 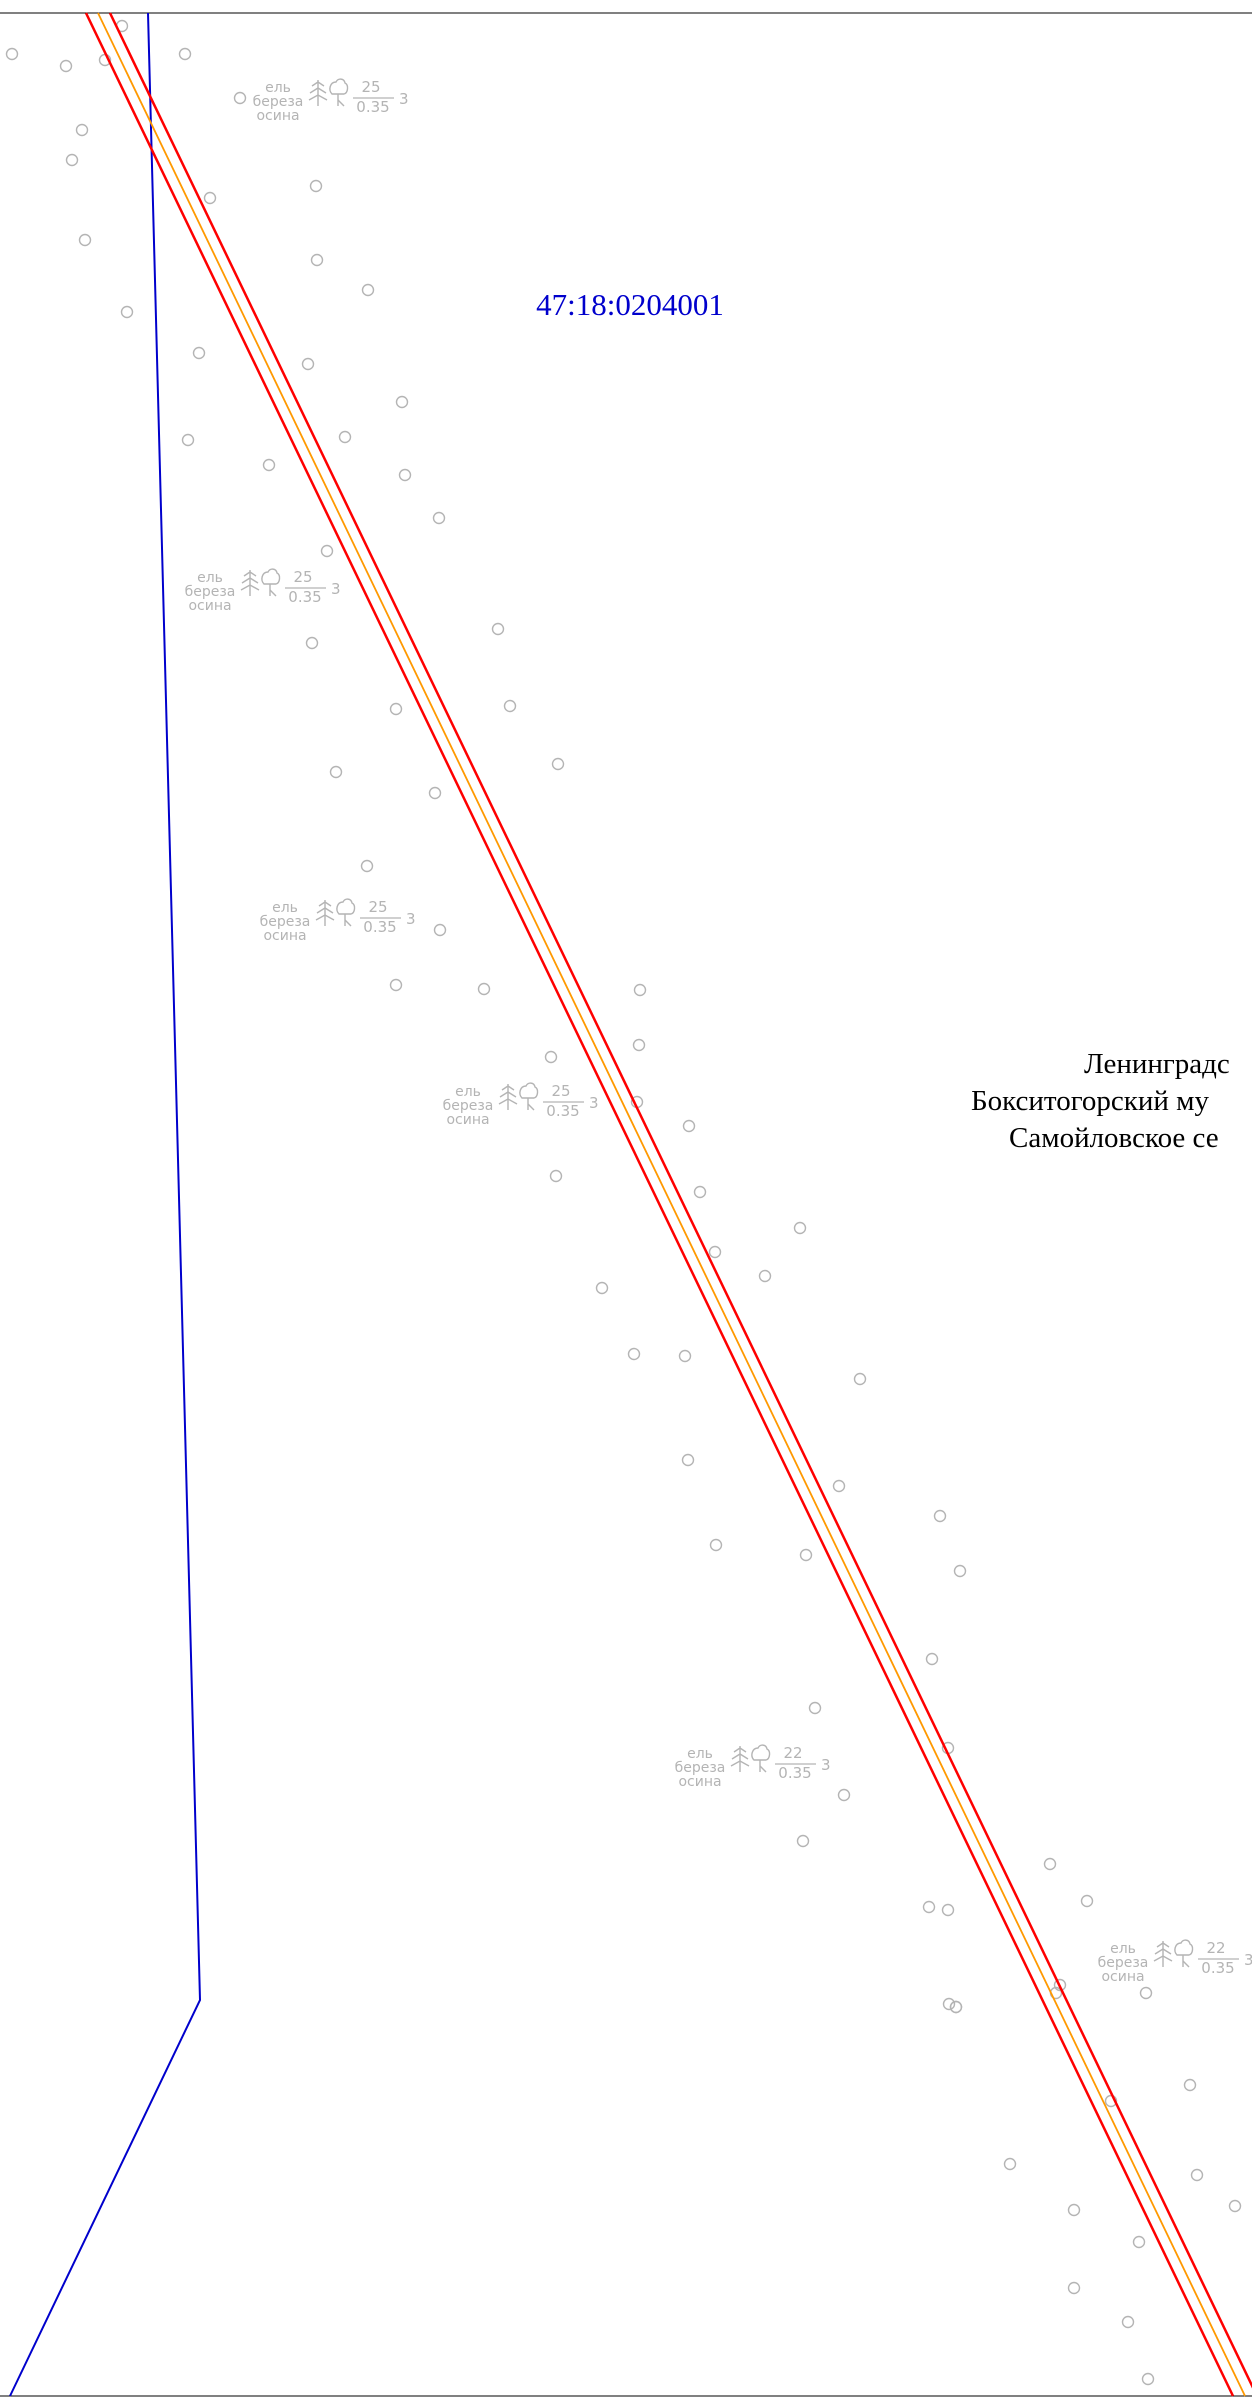 I want to click on admin-label-region: Ленинградс, so click(x=1157, y=1064).